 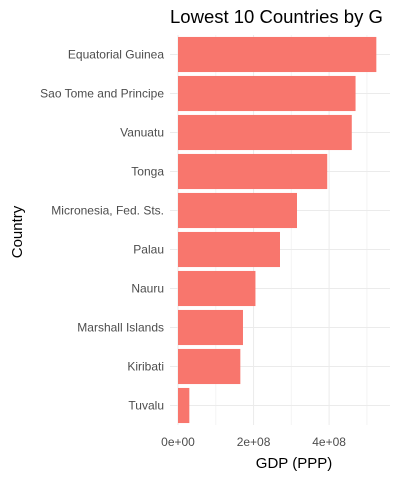 What do you see at coordinates (294, 463) in the screenshot?
I see `x-axis-title: GDP (PPP)` at bounding box center [294, 463].